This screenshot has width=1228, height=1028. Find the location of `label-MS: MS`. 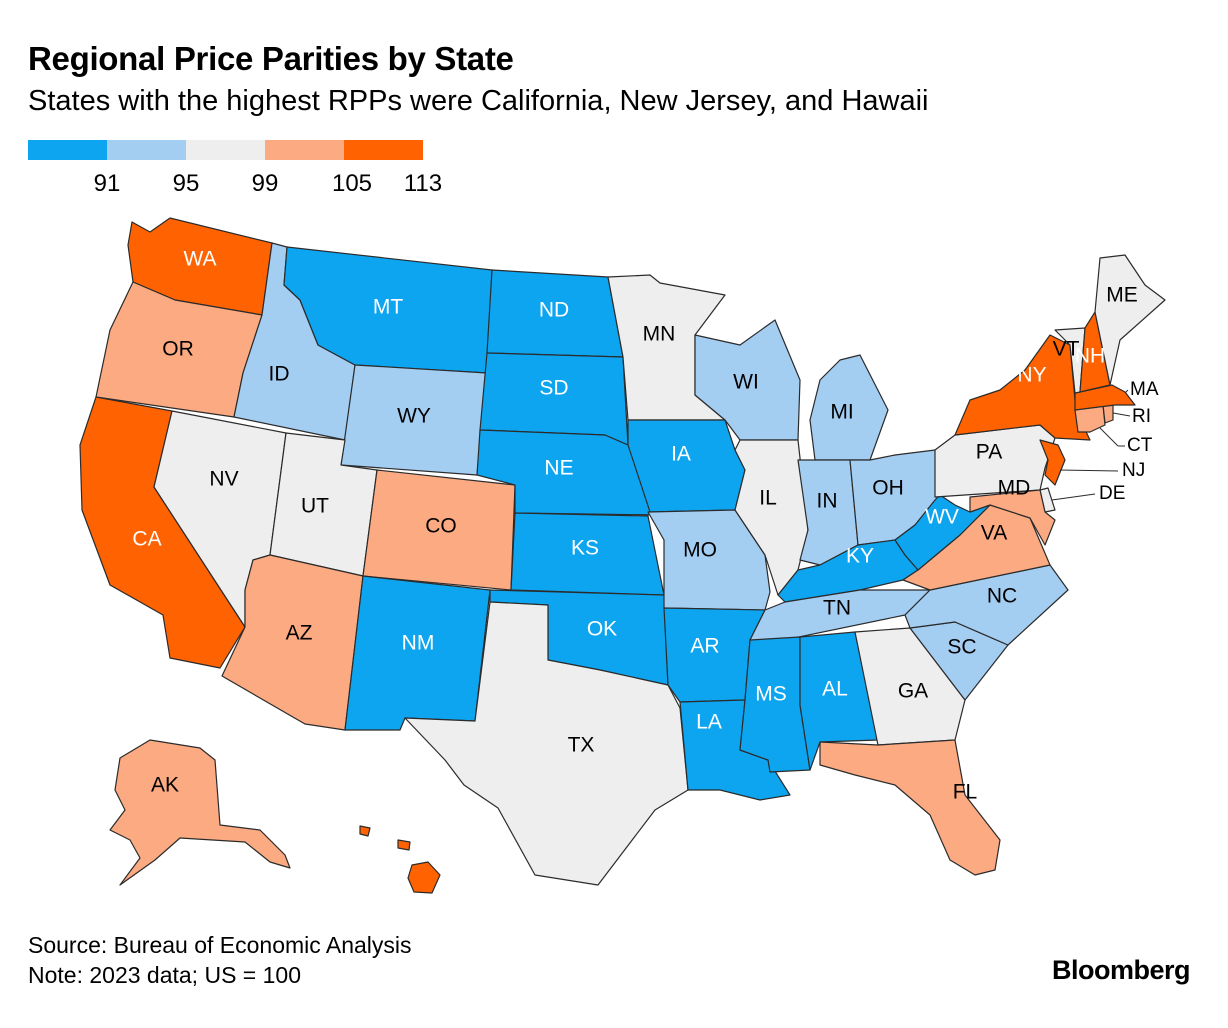

label-MS: MS is located at coordinates (771, 694).